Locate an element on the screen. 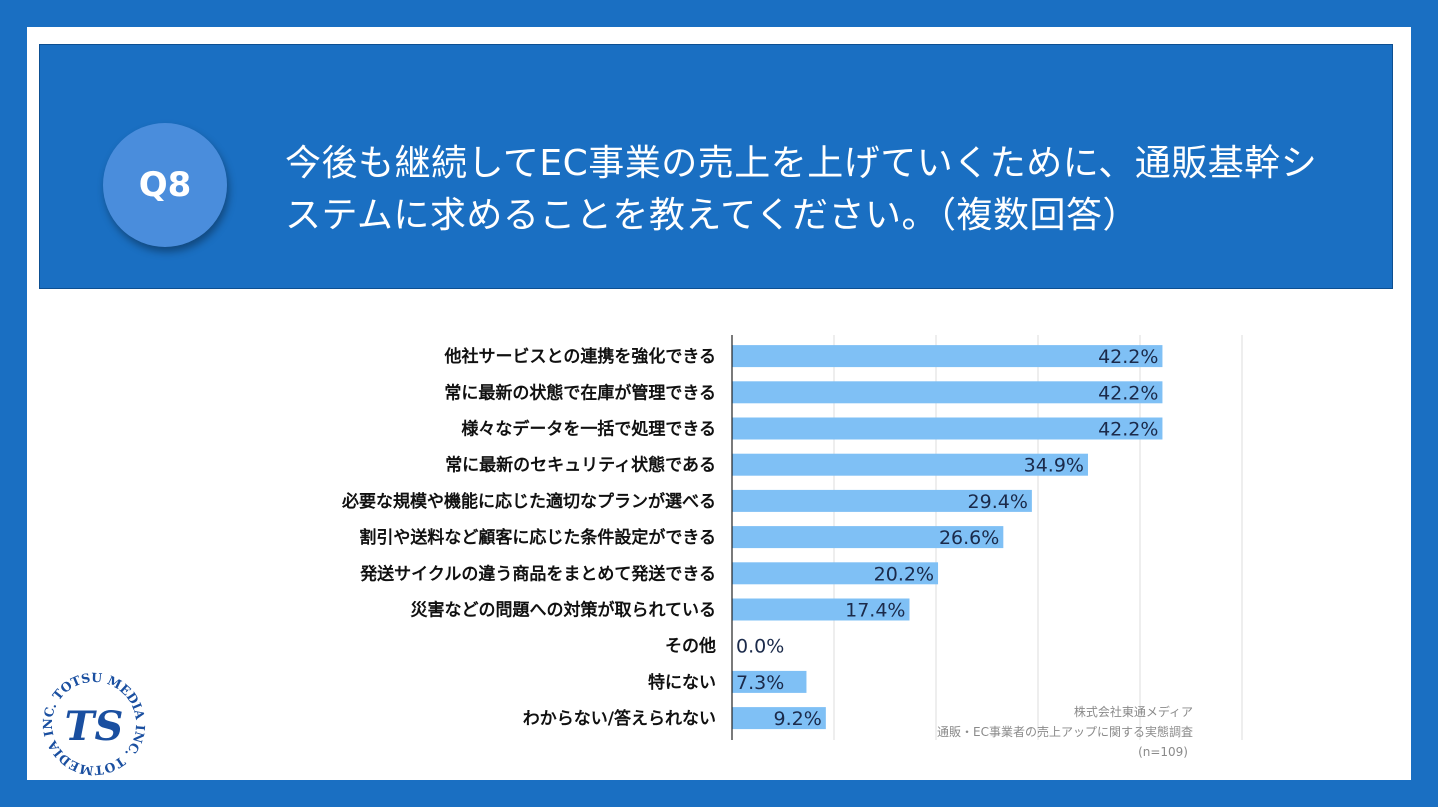 The height and width of the screenshot is (807, 1438). logo-mark-icon: TS is located at coordinates (94, 724).